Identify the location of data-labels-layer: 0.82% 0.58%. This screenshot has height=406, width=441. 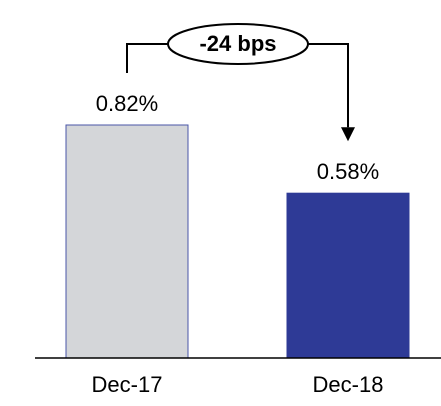
(237, 137).